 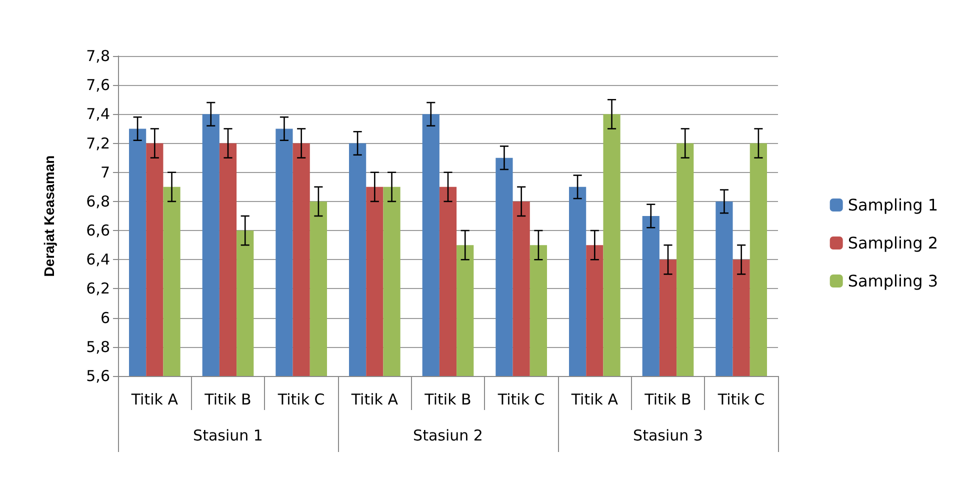 I want to click on legend-label: Sampling 3, so click(x=893, y=281).